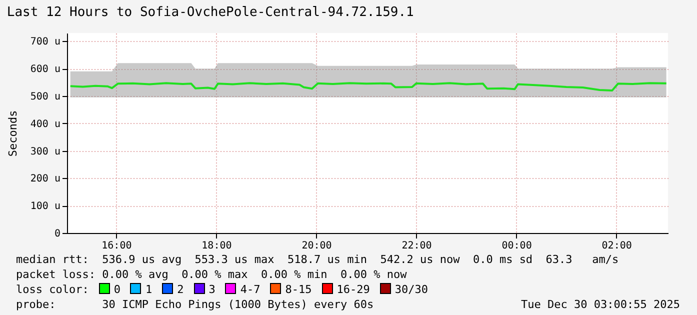 This screenshot has height=315, width=697. What do you see at coordinates (195, 304) in the screenshot?
I see `text: probe: 30 ICMP Echo Pings (1000 Bytes) every 60s` at bounding box center [195, 304].